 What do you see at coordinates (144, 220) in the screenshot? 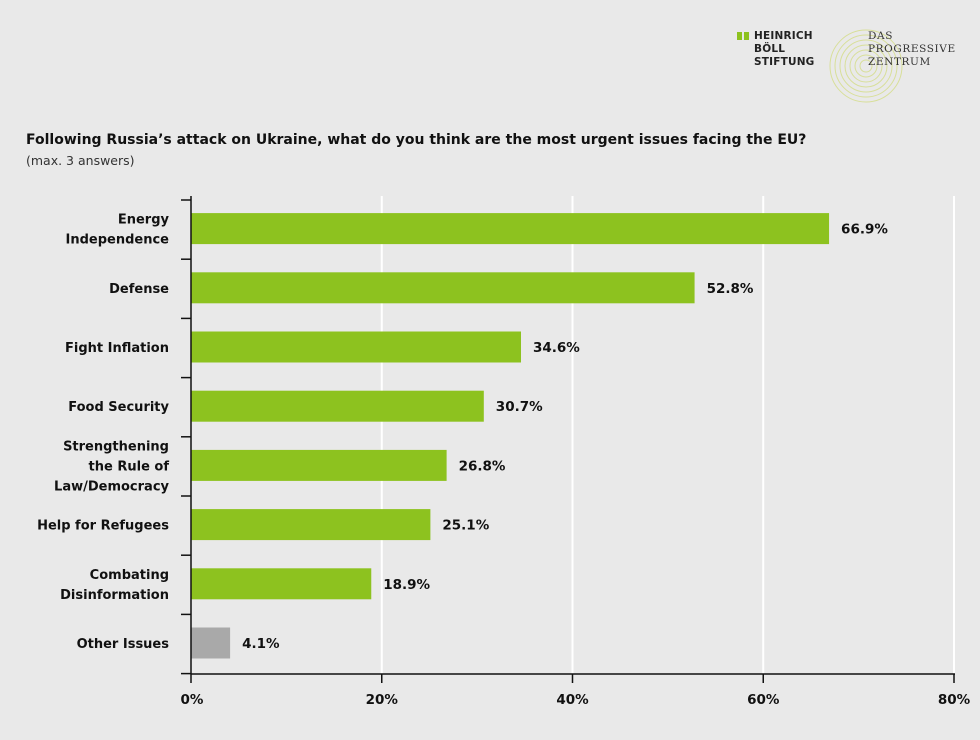
I see `category-label: Energy` at bounding box center [144, 220].